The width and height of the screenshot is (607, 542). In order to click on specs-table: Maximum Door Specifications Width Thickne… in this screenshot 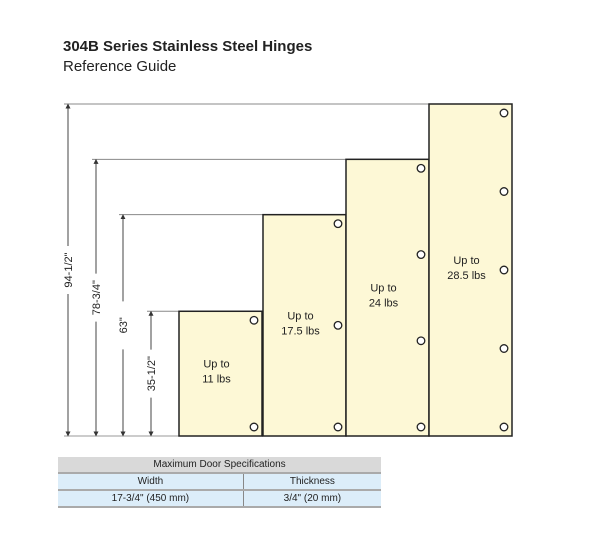, I will do `click(219, 482)`.